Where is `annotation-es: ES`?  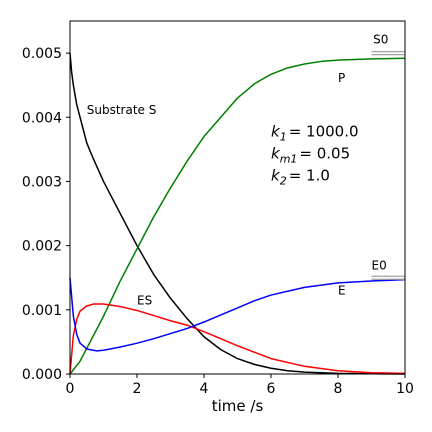
annotation-es: ES is located at coordinates (144, 301).